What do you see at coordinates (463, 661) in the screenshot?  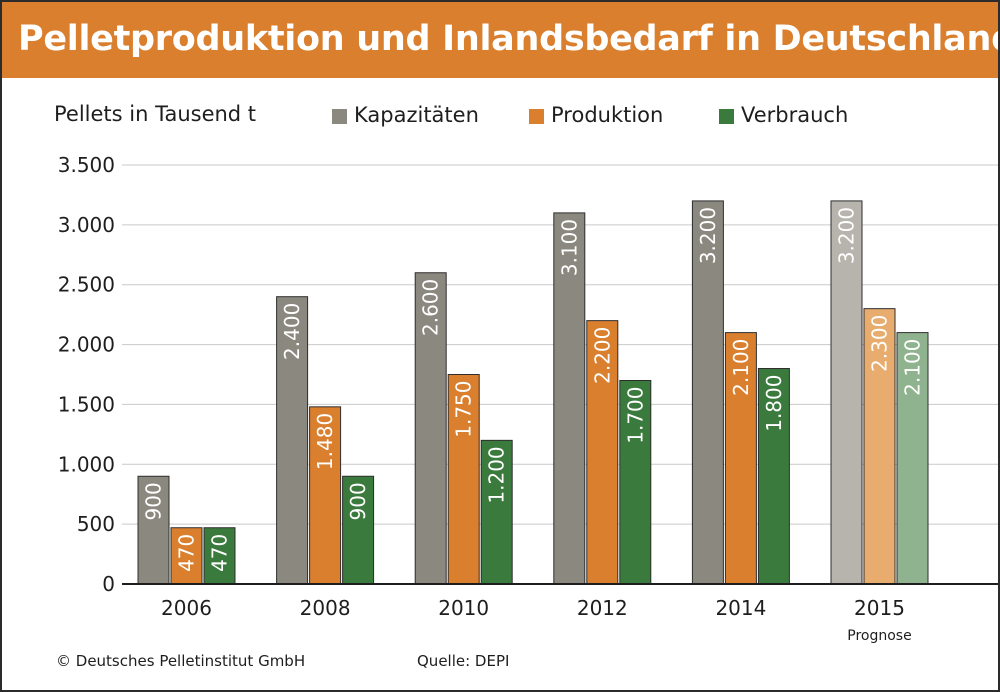 I see `source-note: Quelle: DEPI` at bounding box center [463, 661].